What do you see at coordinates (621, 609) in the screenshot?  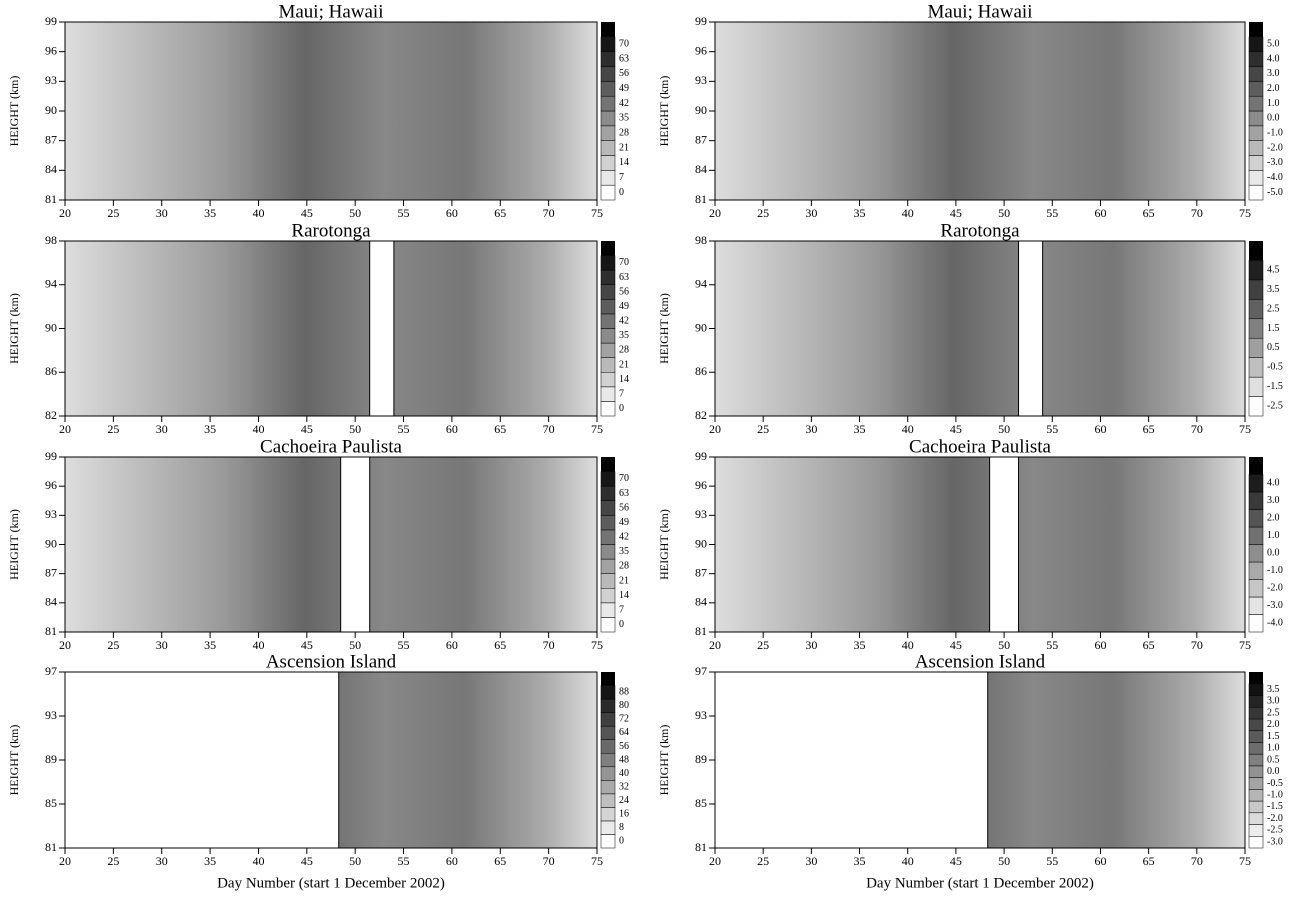 I see `colorbar-label: 7` at bounding box center [621, 609].